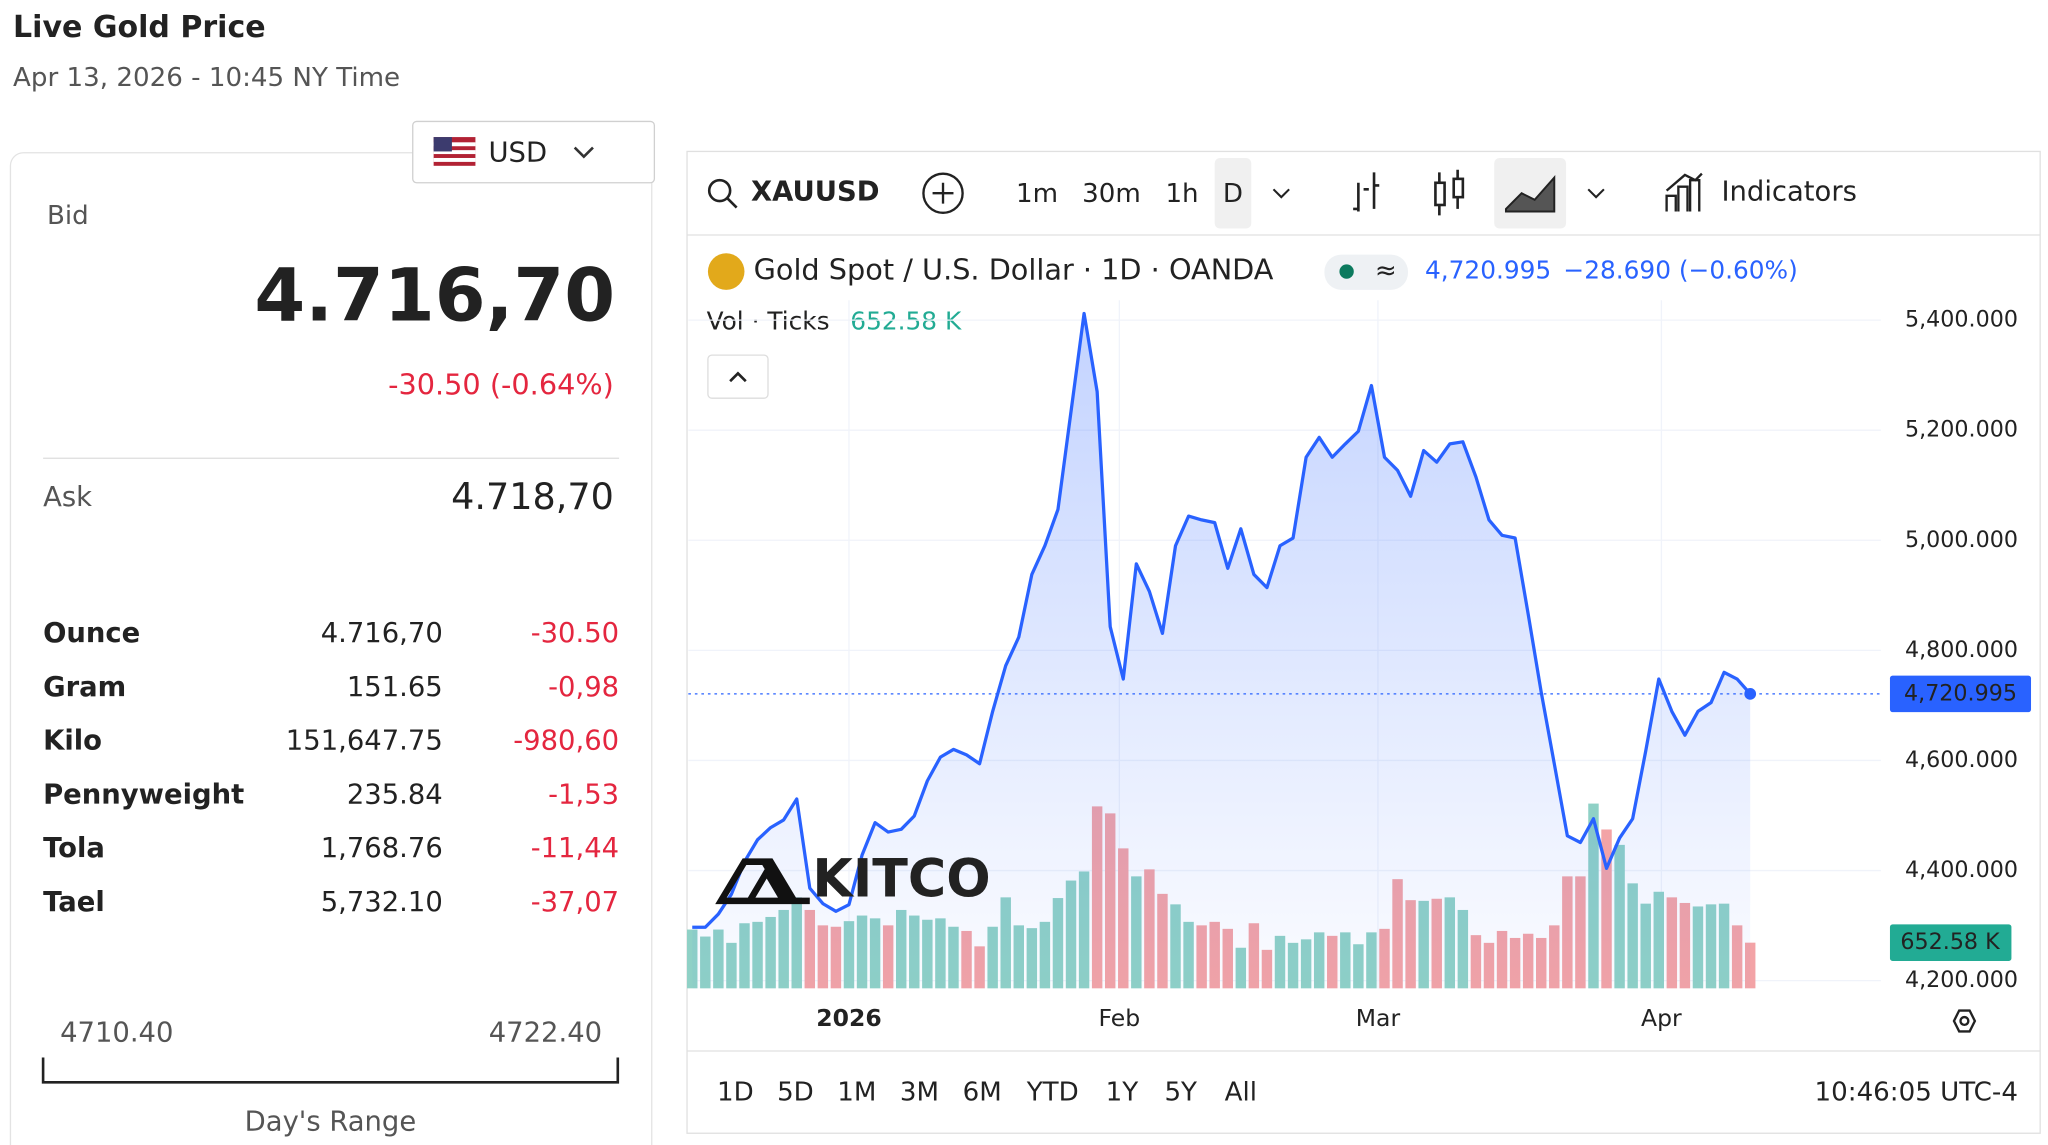 The height and width of the screenshot is (1145, 2048). I want to click on collapse-button, so click(738, 376).